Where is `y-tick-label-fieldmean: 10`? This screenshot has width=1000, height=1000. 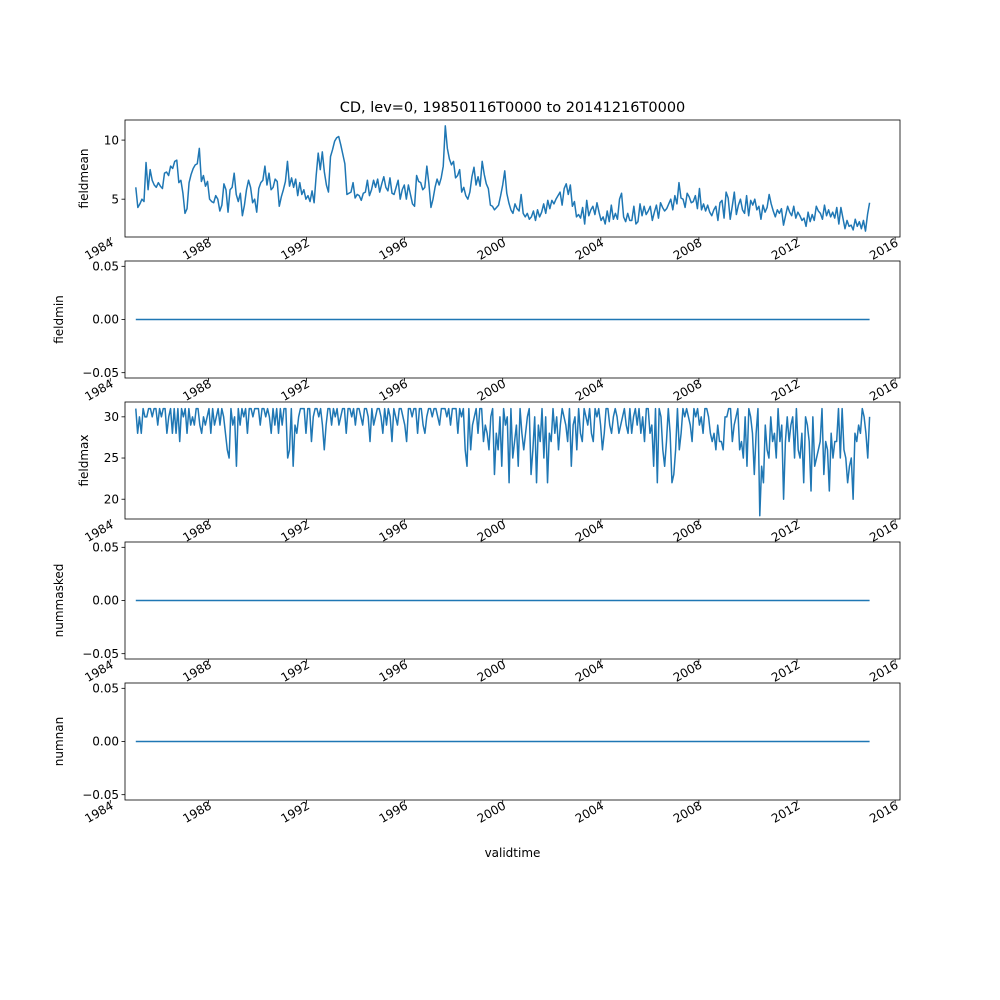 y-tick-label-fieldmean: 10 is located at coordinates (111, 140).